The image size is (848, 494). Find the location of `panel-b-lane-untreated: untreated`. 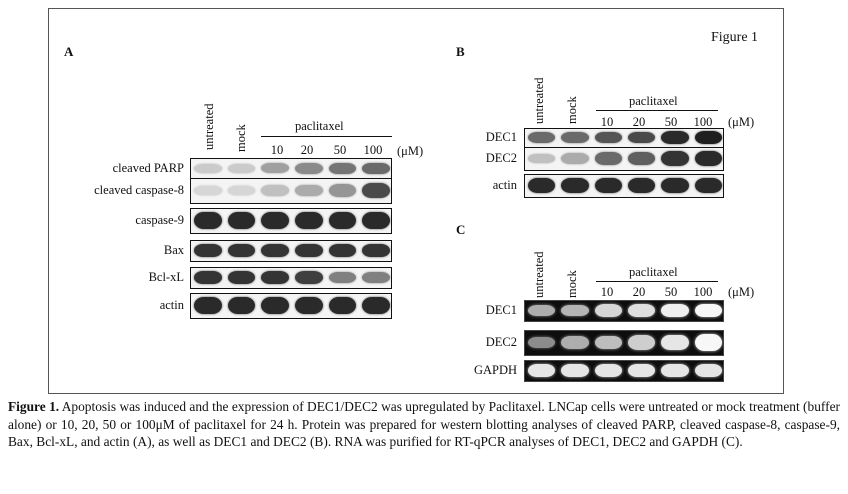

panel-b-lane-untreated: untreated is located at coordinates (539, 100).